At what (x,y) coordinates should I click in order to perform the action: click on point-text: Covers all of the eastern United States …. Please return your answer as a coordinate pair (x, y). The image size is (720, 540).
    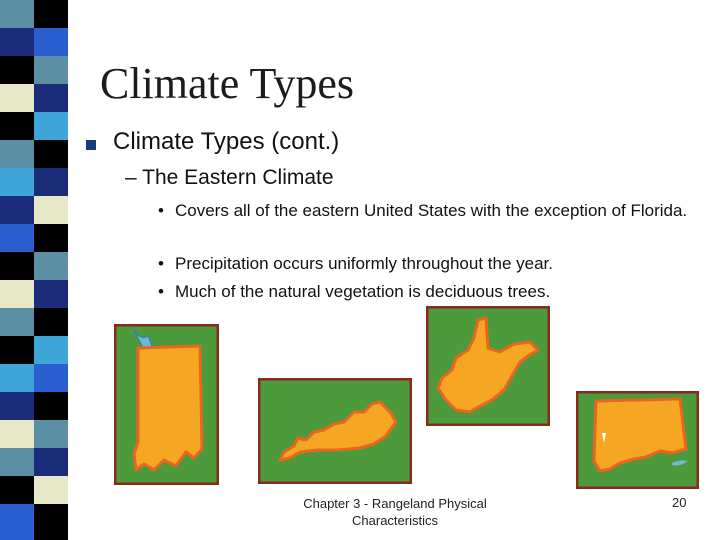
    Looking at the image, I should click on (431, 210).